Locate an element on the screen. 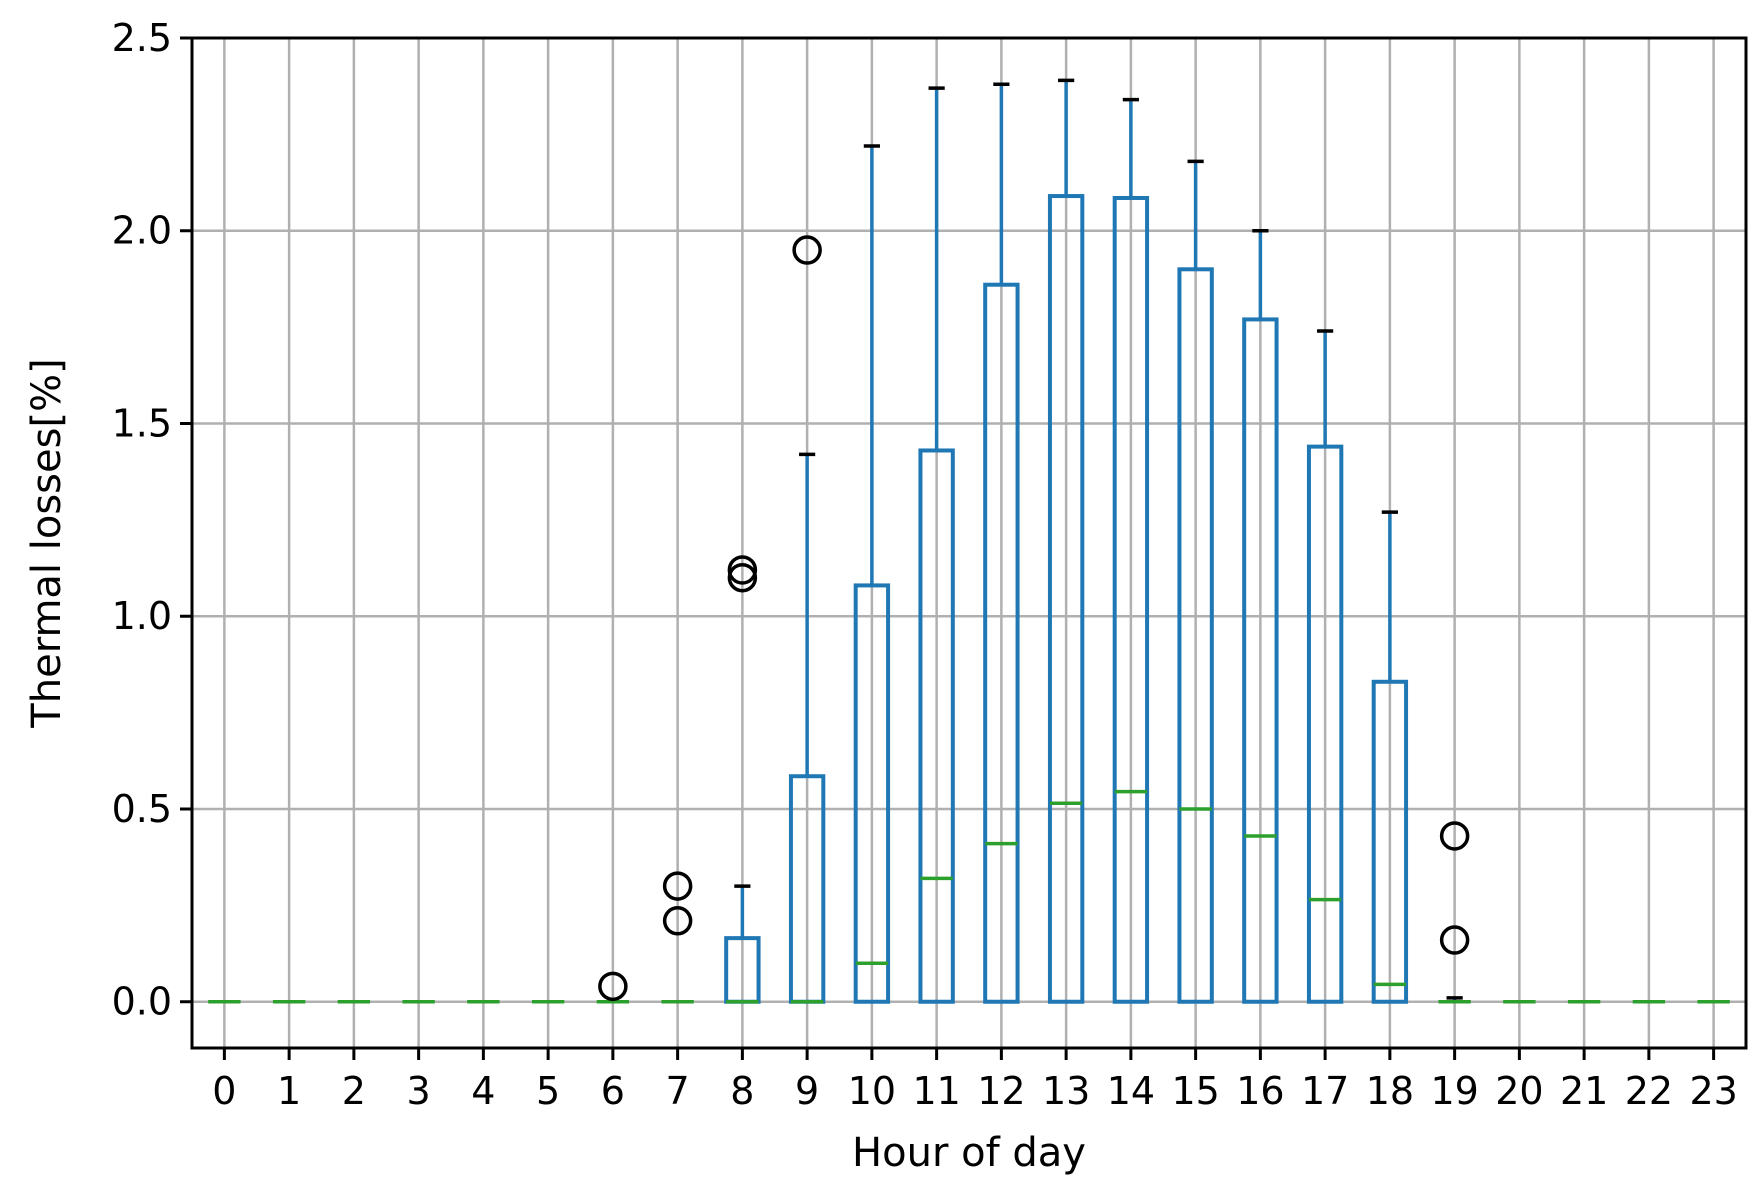 This screenshot has width=1762, height=1201. x-axis-ticks: 0 1 2 3 4 5 6 7 8 9 10 11 12 13 14 15 16 17 18 19 20 21 22 23 is located at coordinates (975, 1080).